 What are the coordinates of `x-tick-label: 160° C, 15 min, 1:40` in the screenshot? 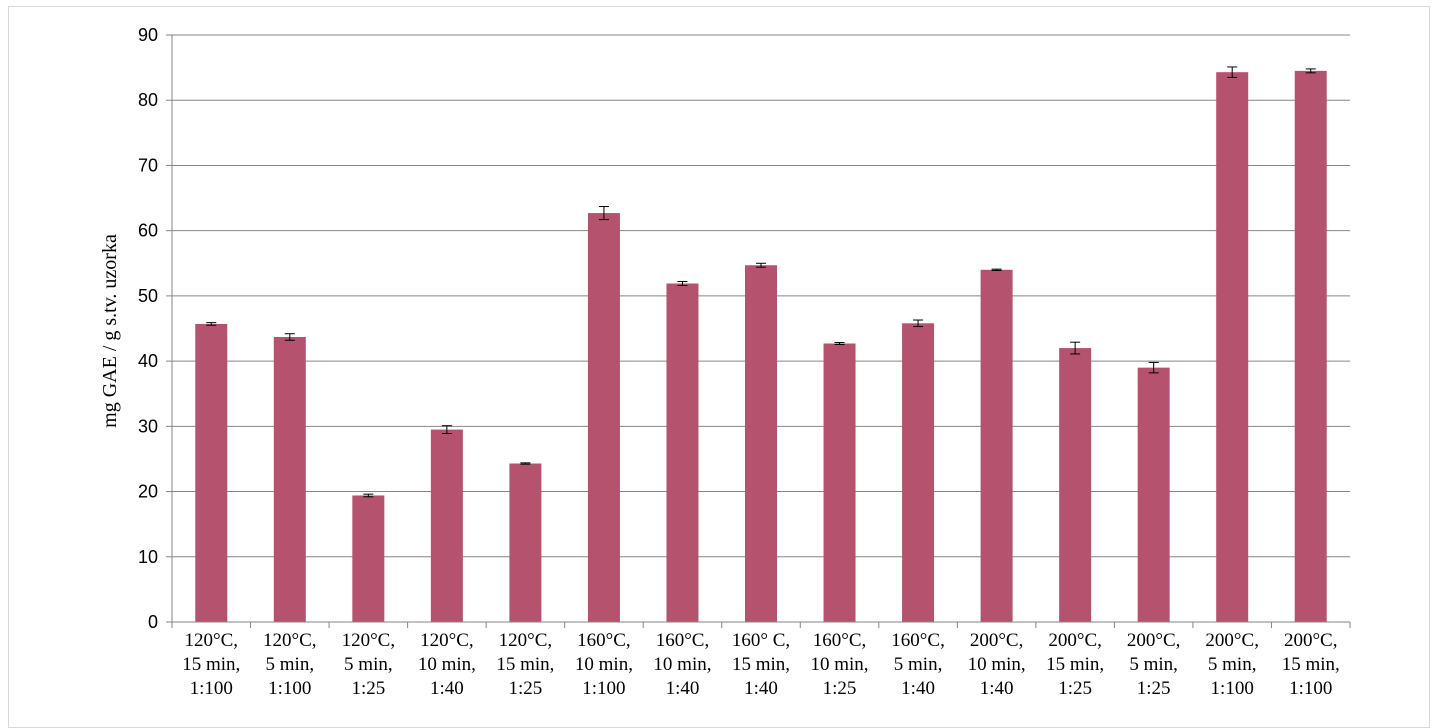 It's located at (761, 664).